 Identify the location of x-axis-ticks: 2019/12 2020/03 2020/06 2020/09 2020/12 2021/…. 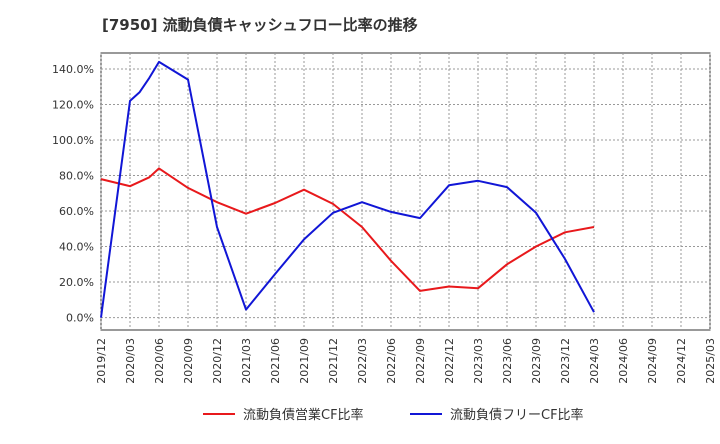
(406, 361).